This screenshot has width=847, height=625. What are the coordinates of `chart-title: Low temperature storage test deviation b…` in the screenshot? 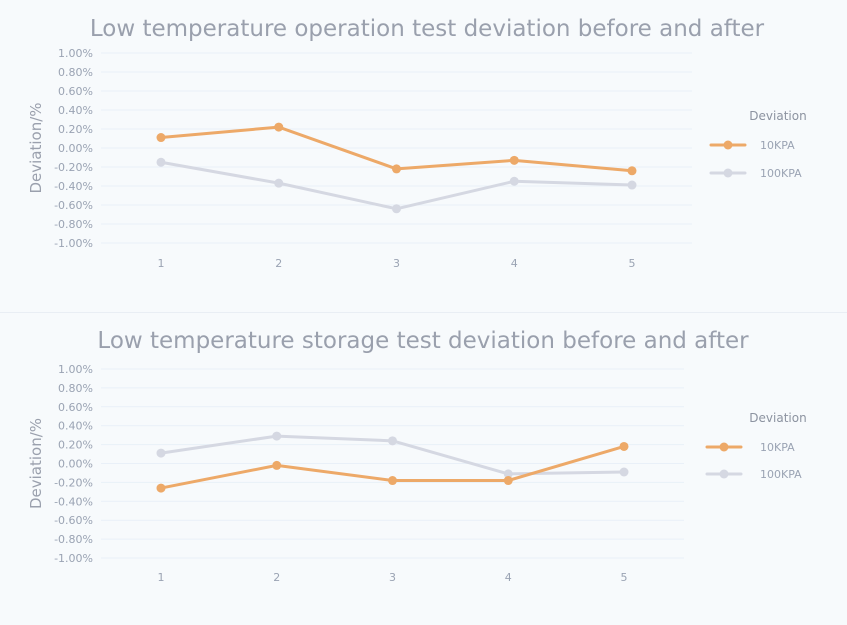 It's located at (423, 341).